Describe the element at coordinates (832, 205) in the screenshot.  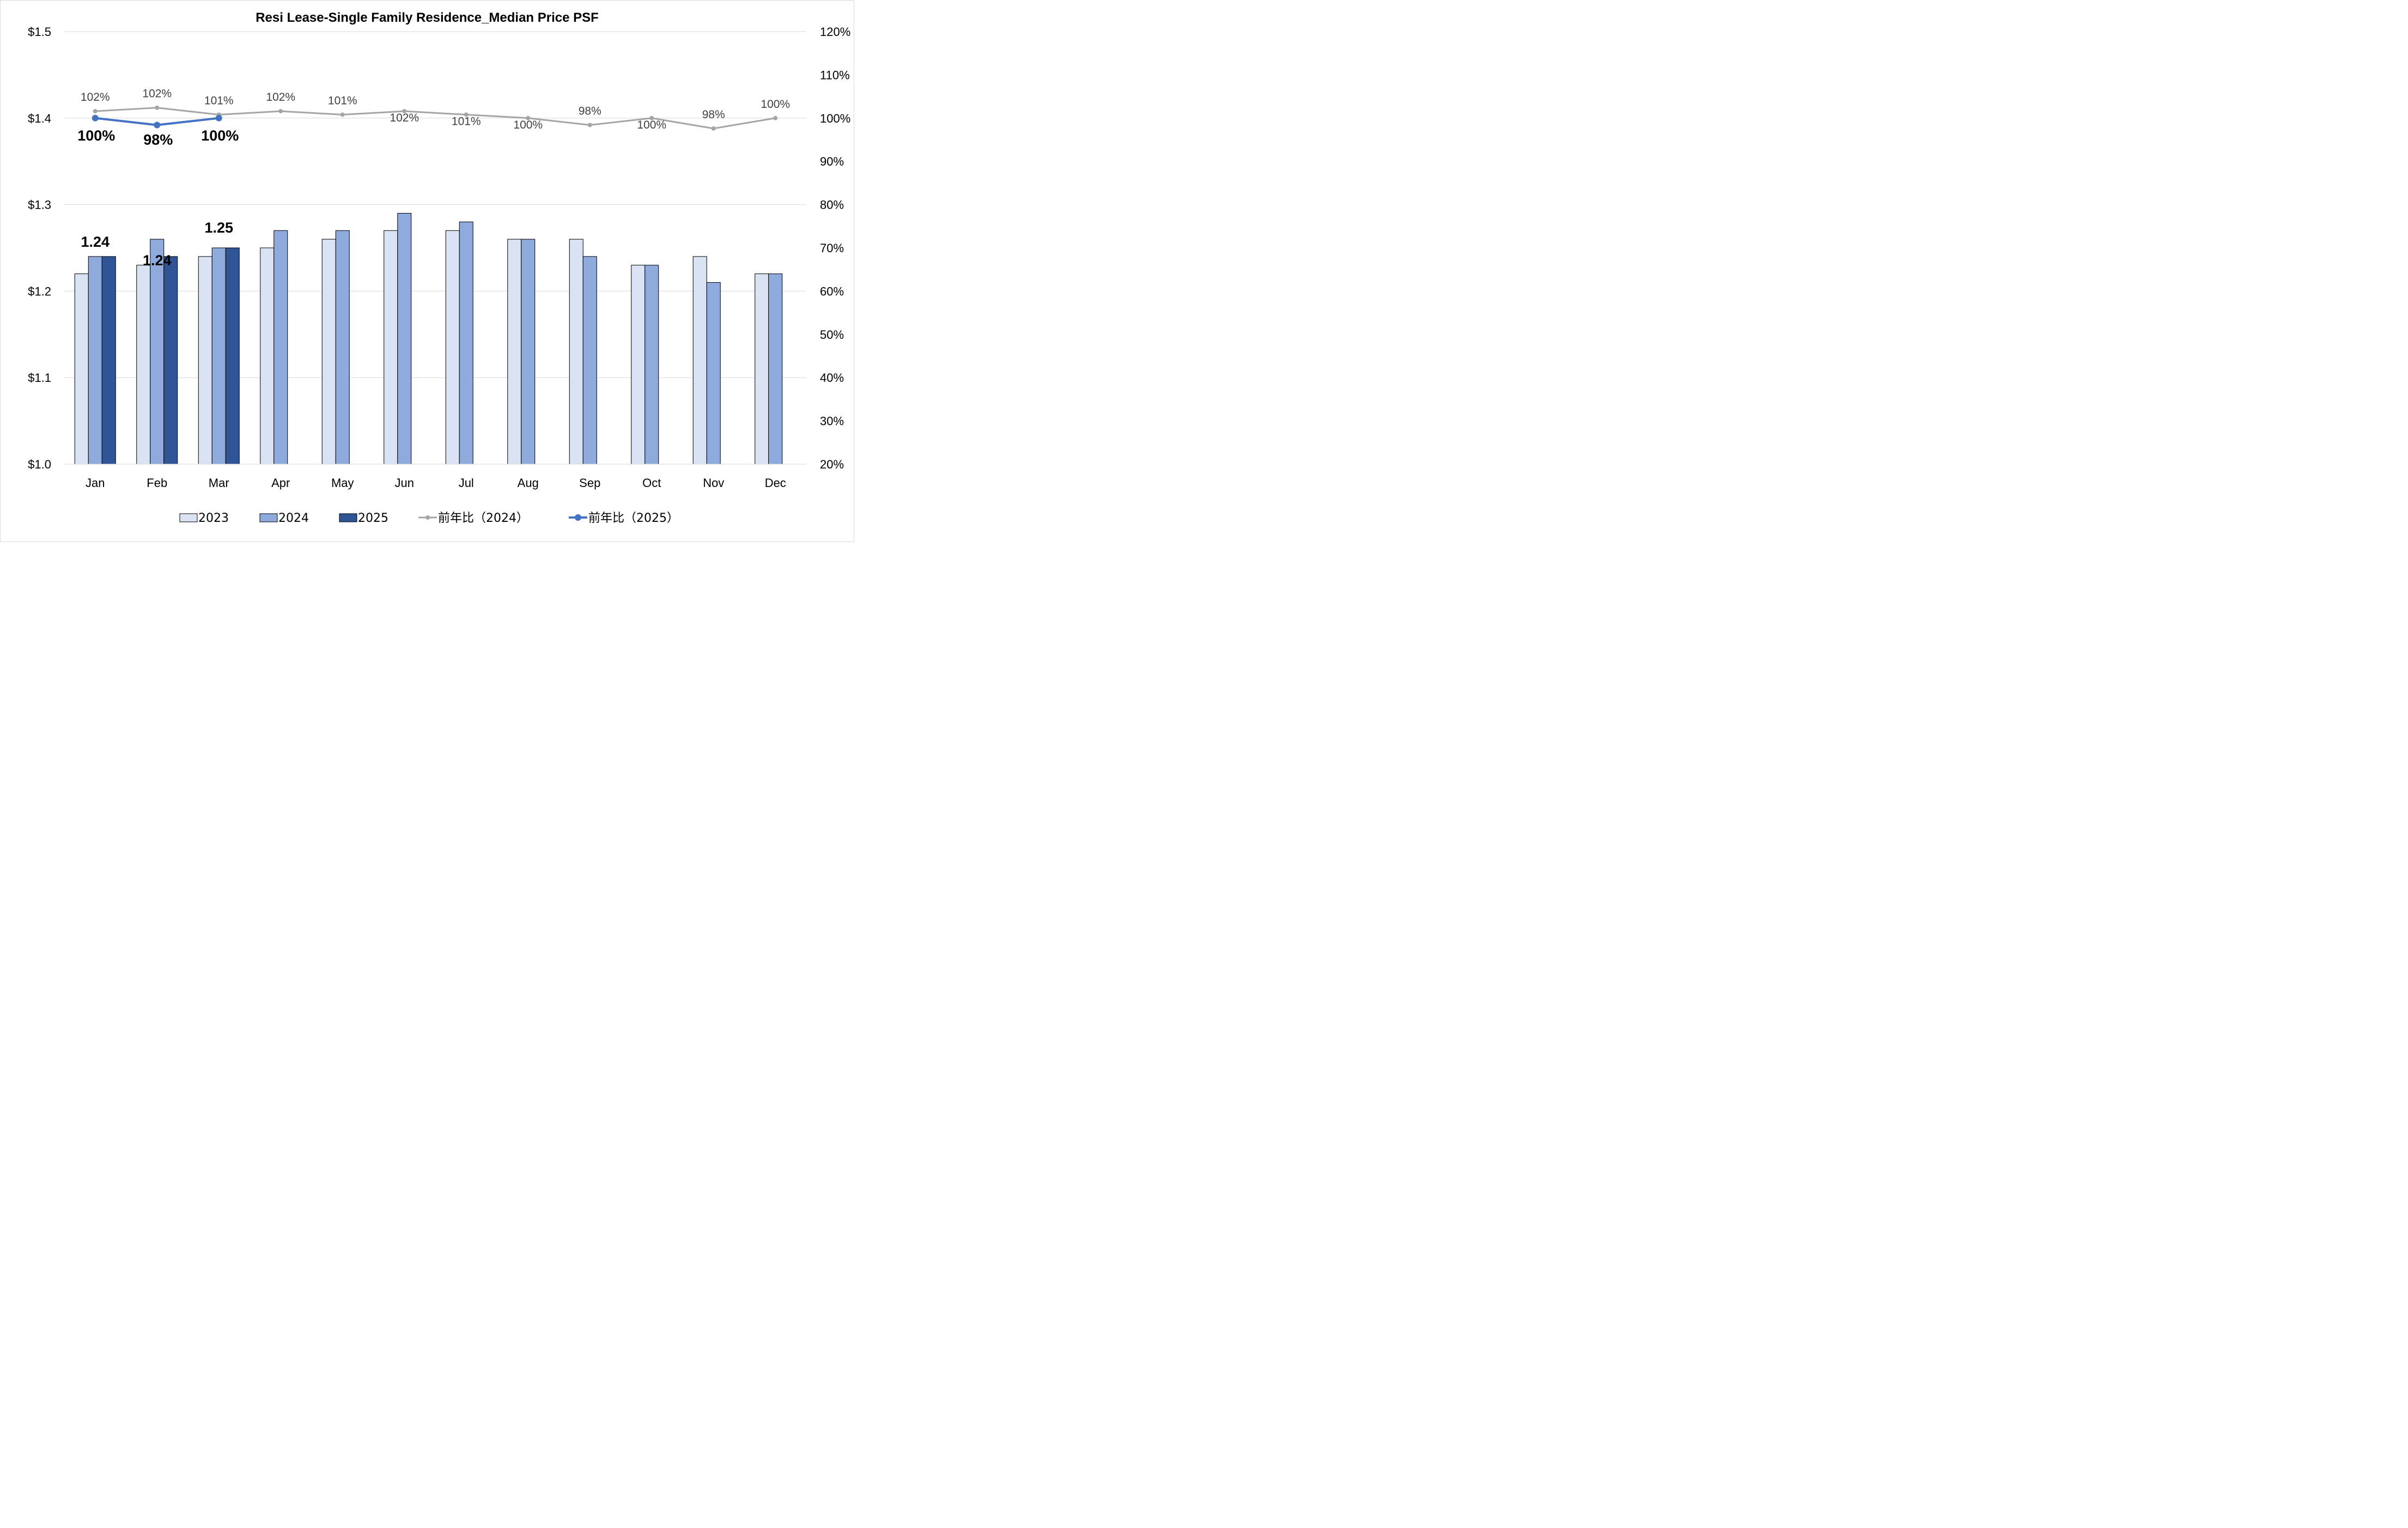
I see `right-tick-label: 80%` at that location.